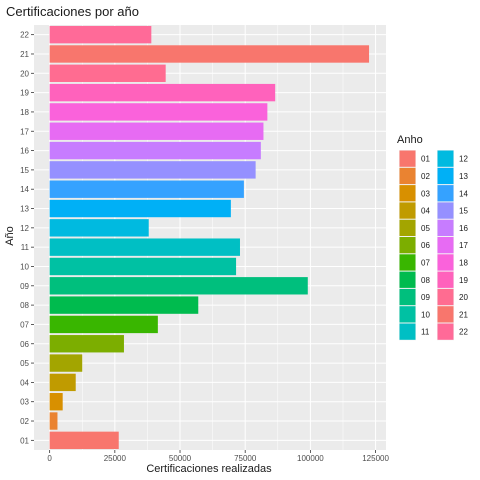  Describe the element at coordinates (24, 189) in the screenshot. I see `y-tick-label: 14` at that location.